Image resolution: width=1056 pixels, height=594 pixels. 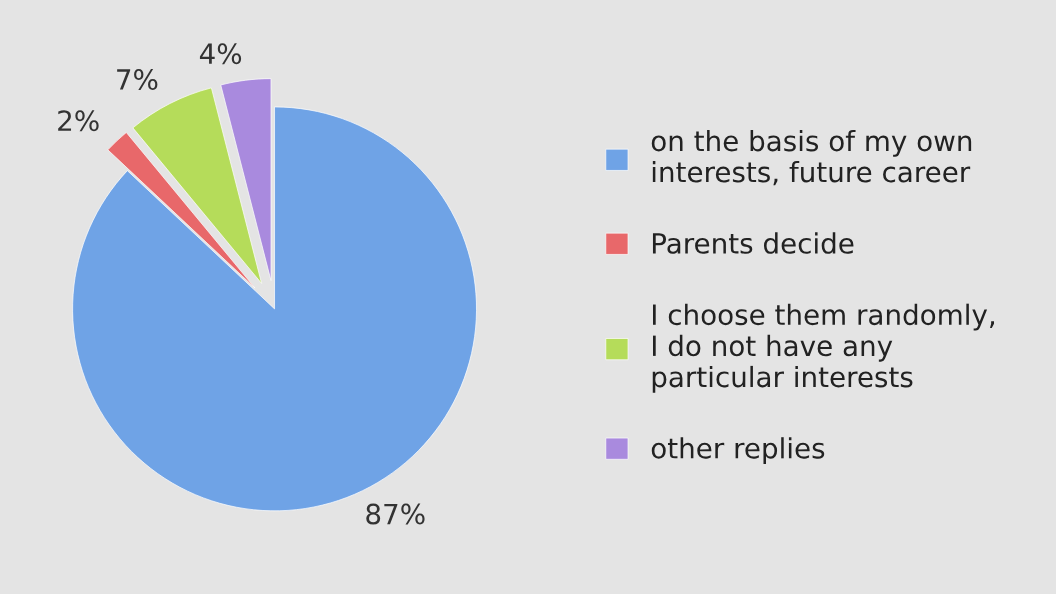 What do you see at coordinates (823, 348) in the screenshot?
I see `legend-label: I choose them randomly, I do not have any particular interests` at bounding box center [823, 348].